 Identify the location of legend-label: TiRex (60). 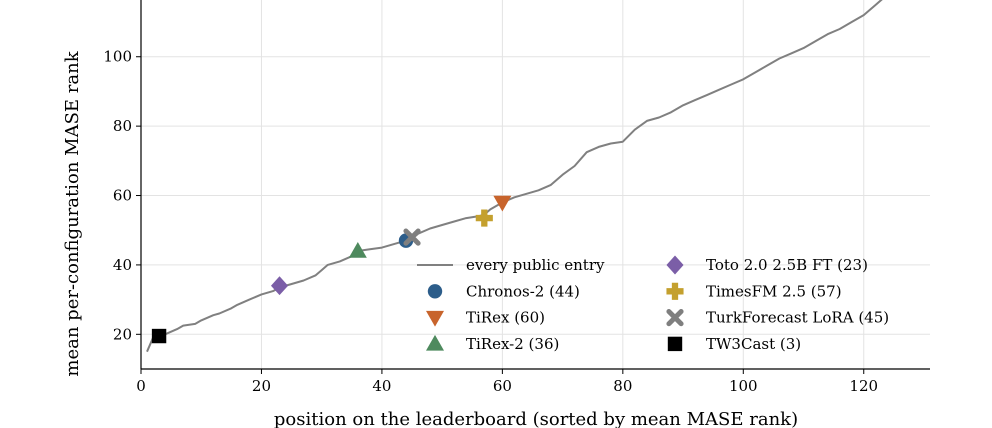
(505, 318).